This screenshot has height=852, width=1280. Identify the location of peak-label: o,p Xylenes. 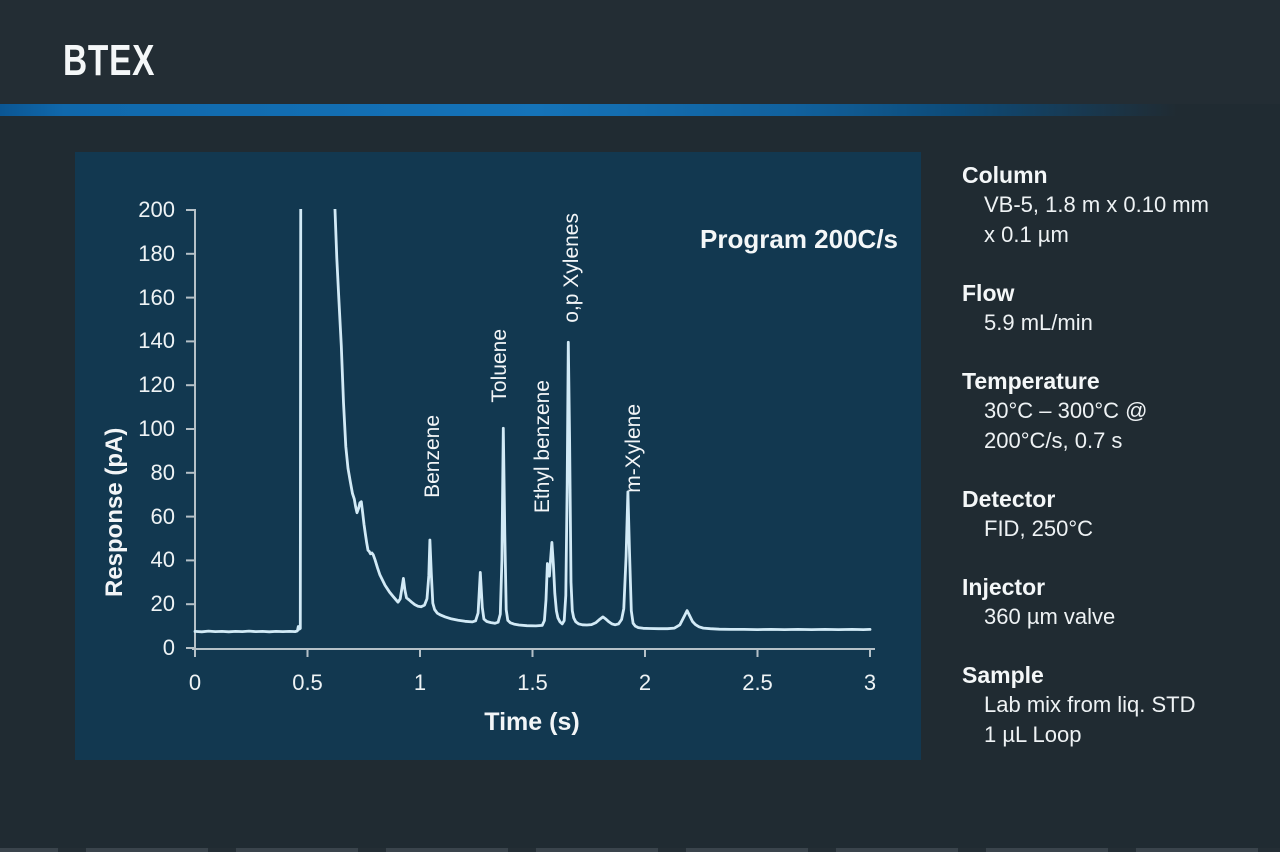
(572, 268).